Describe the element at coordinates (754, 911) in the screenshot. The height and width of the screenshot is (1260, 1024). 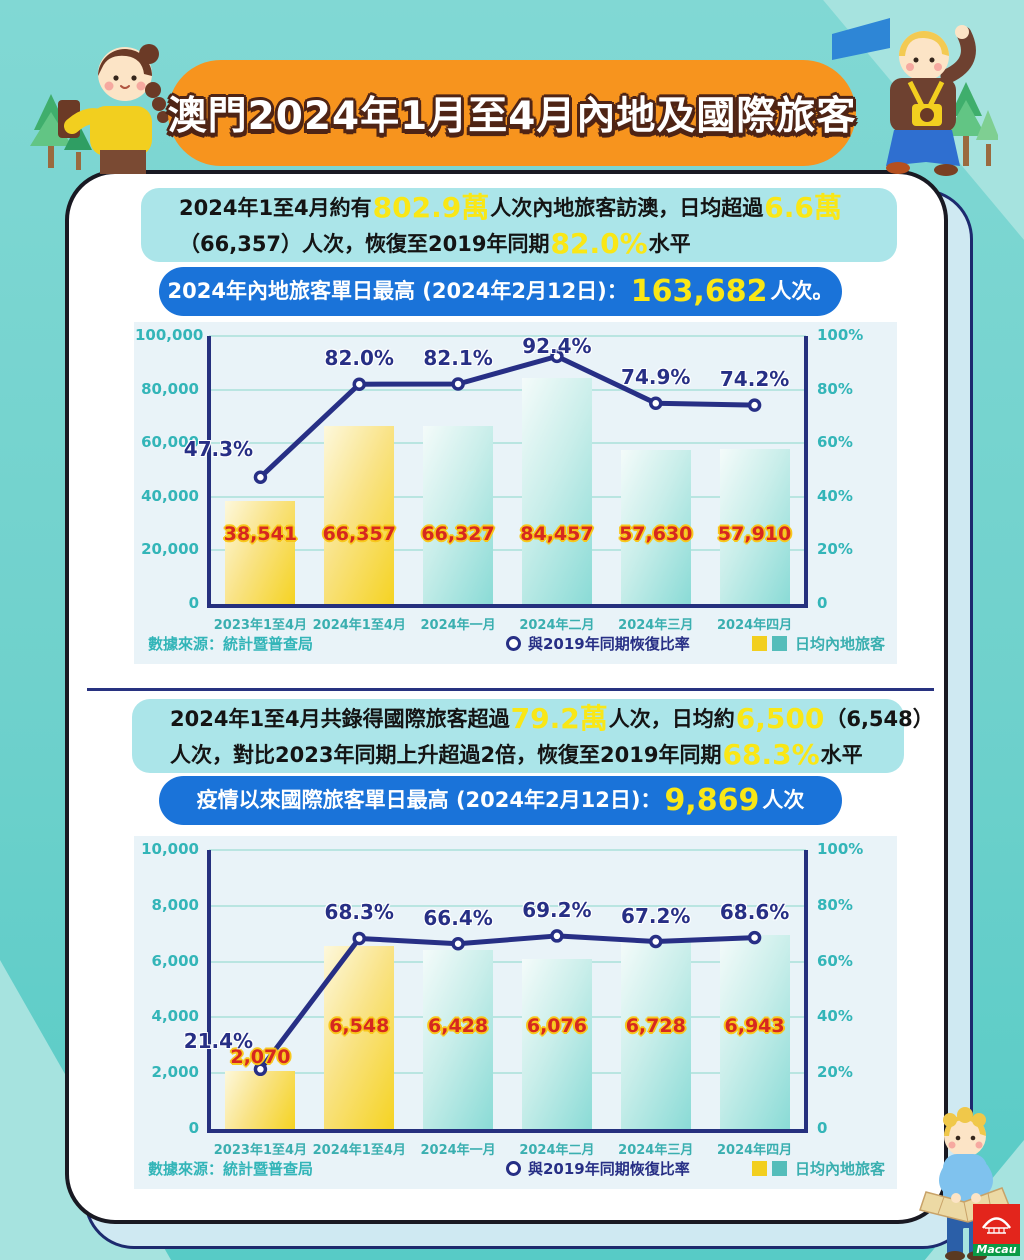
I see `recovery-rate-label: 68.6%` at that location.